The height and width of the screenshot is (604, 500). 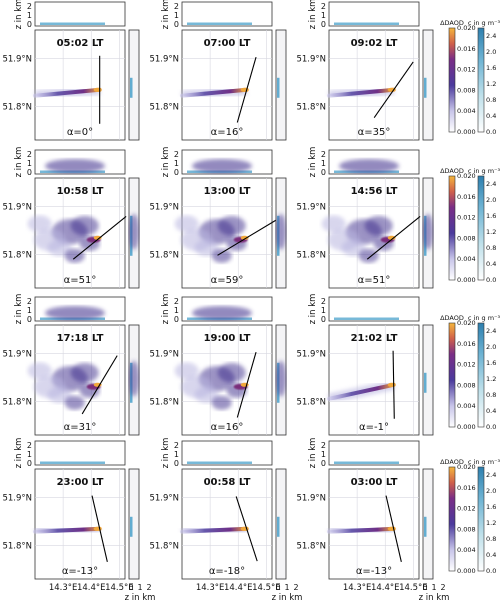 I want to click on plume-streak, so click(x=214, y=530).